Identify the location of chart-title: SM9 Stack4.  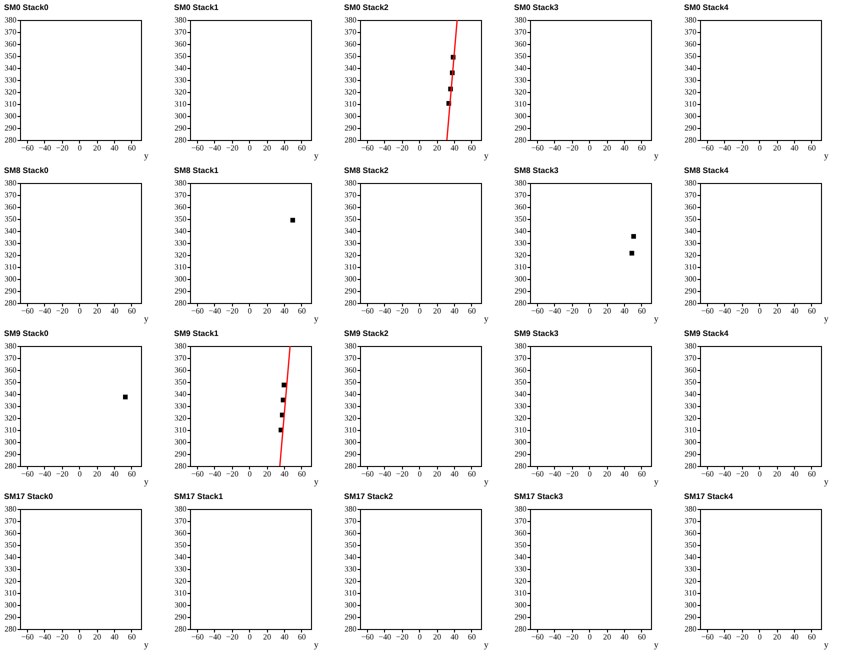
(707, 333).